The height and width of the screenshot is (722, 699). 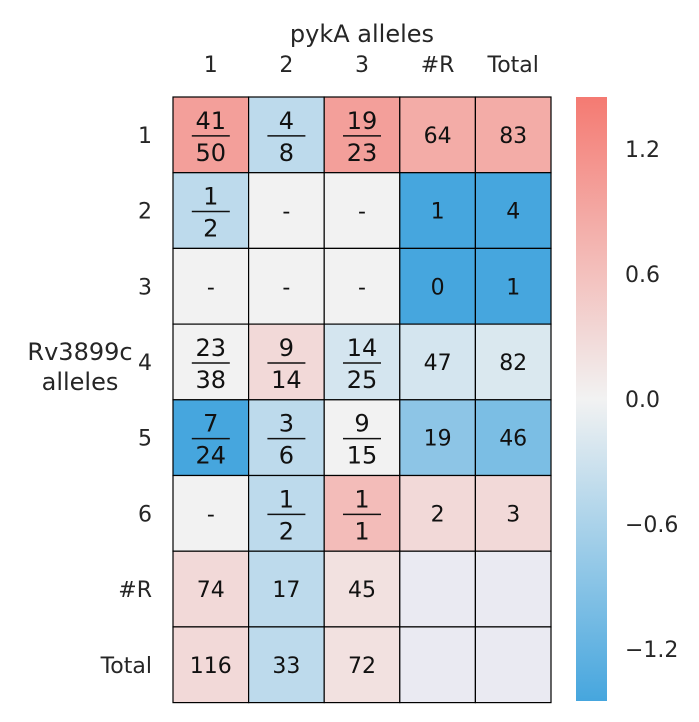 What do you see at coordinates (211, 121) in the screenshot?
I see `cell-numerator: 41` at bounding box center [211, 121].